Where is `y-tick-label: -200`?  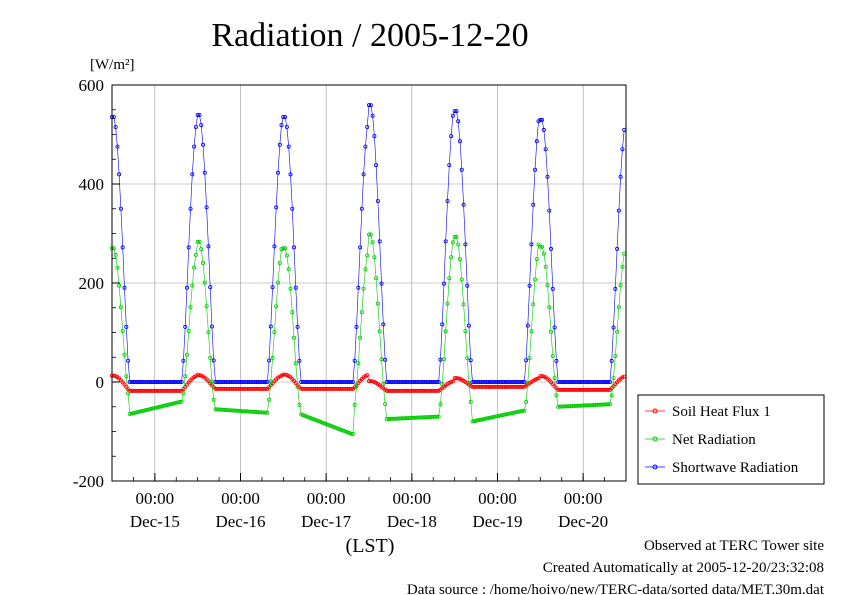 y-tick-label: -200 is located at coordinates (88, 481).